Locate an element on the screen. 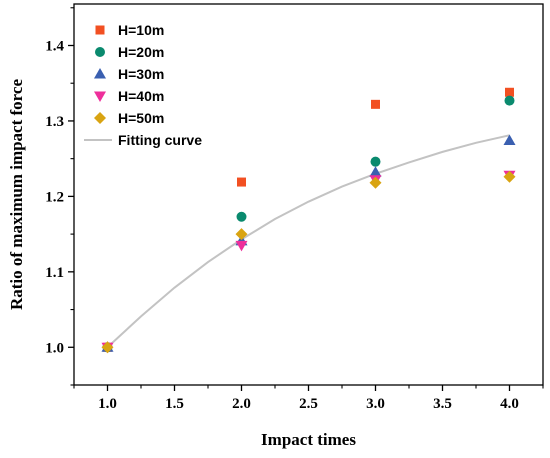 The image size is (550, 458). x-tick-label: 2.5 is located at coordinates (308, 404).